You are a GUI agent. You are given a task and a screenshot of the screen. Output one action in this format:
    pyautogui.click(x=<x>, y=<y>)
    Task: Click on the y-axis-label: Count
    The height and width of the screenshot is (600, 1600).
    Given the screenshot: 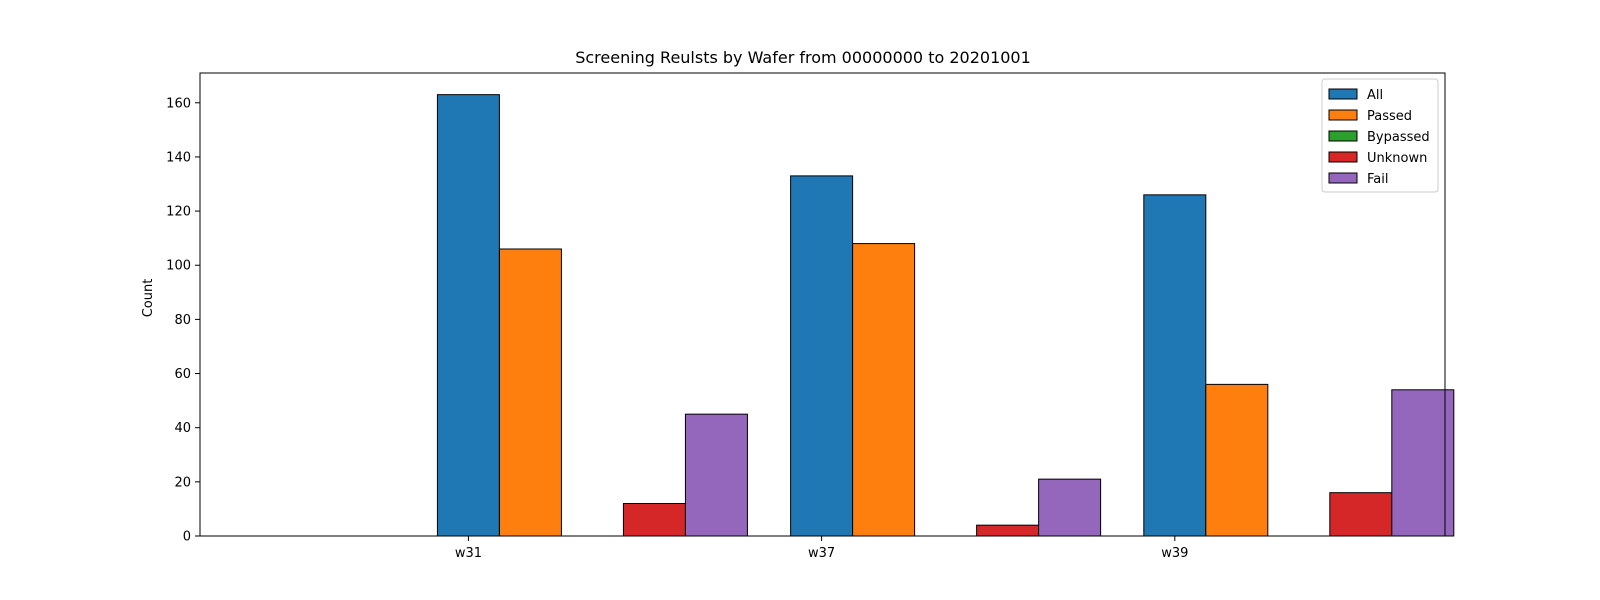 What is the action you would take?
    pyautogui.click(x=148, y=298)
    